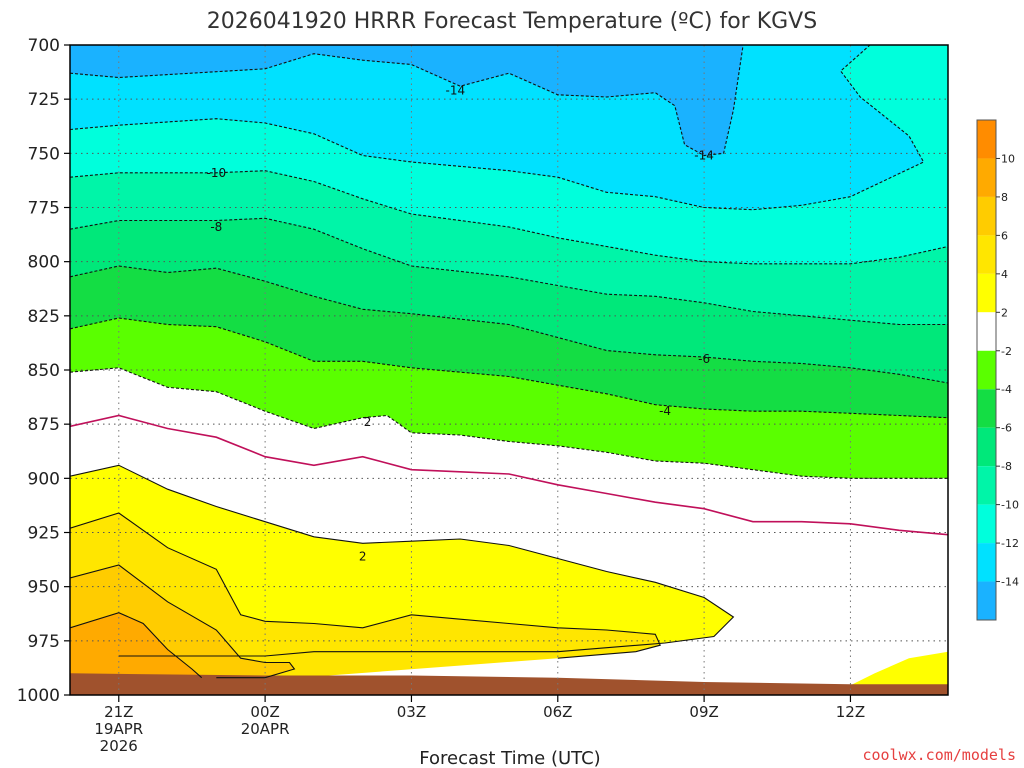 The height and width of the screenshot is (768, 1024). What do you see at coordinates (38, 696) in the screenshot?
I see `y-tick-label: 1000` at bounding box center [38, 696].